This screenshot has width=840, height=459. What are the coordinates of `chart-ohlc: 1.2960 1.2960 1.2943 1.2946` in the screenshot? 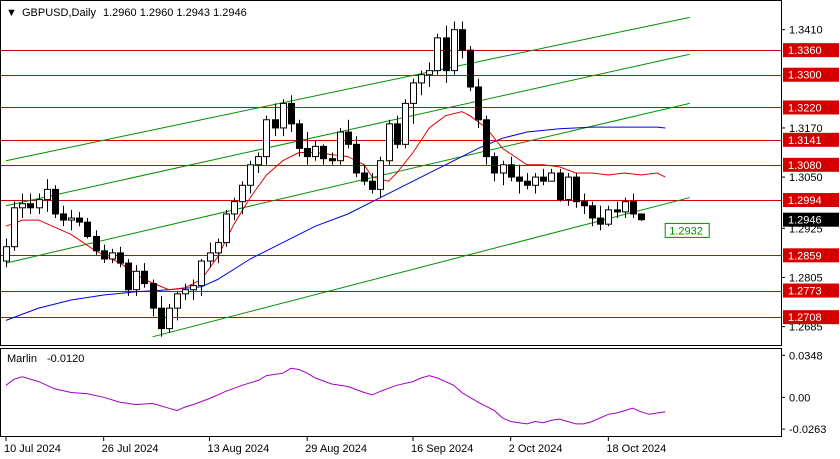 It's located at (175, 13).